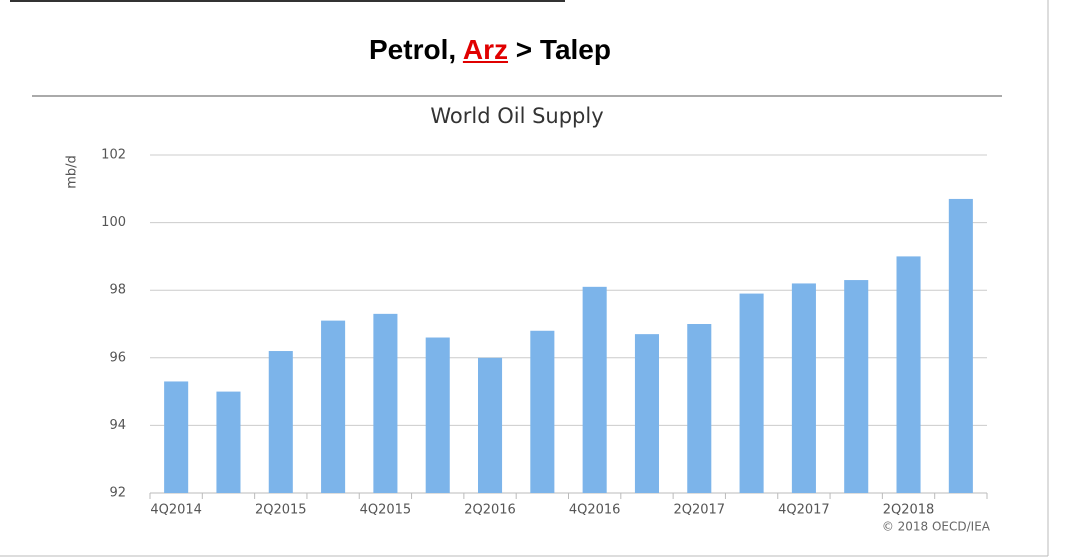 The height and width of the screenshot is (558, 1065). What do you see at coordinates (113, 222) in the screenshot?
I see `y-tick-label: 100` at bounding box center [113, 222].